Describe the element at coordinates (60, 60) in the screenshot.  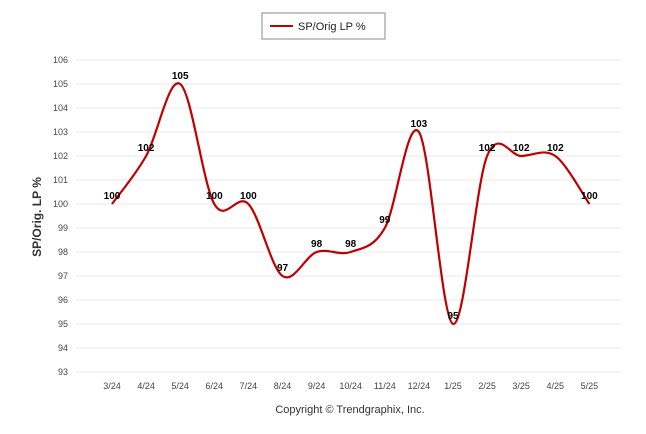
I see `y-tick-label: 106` at that location.